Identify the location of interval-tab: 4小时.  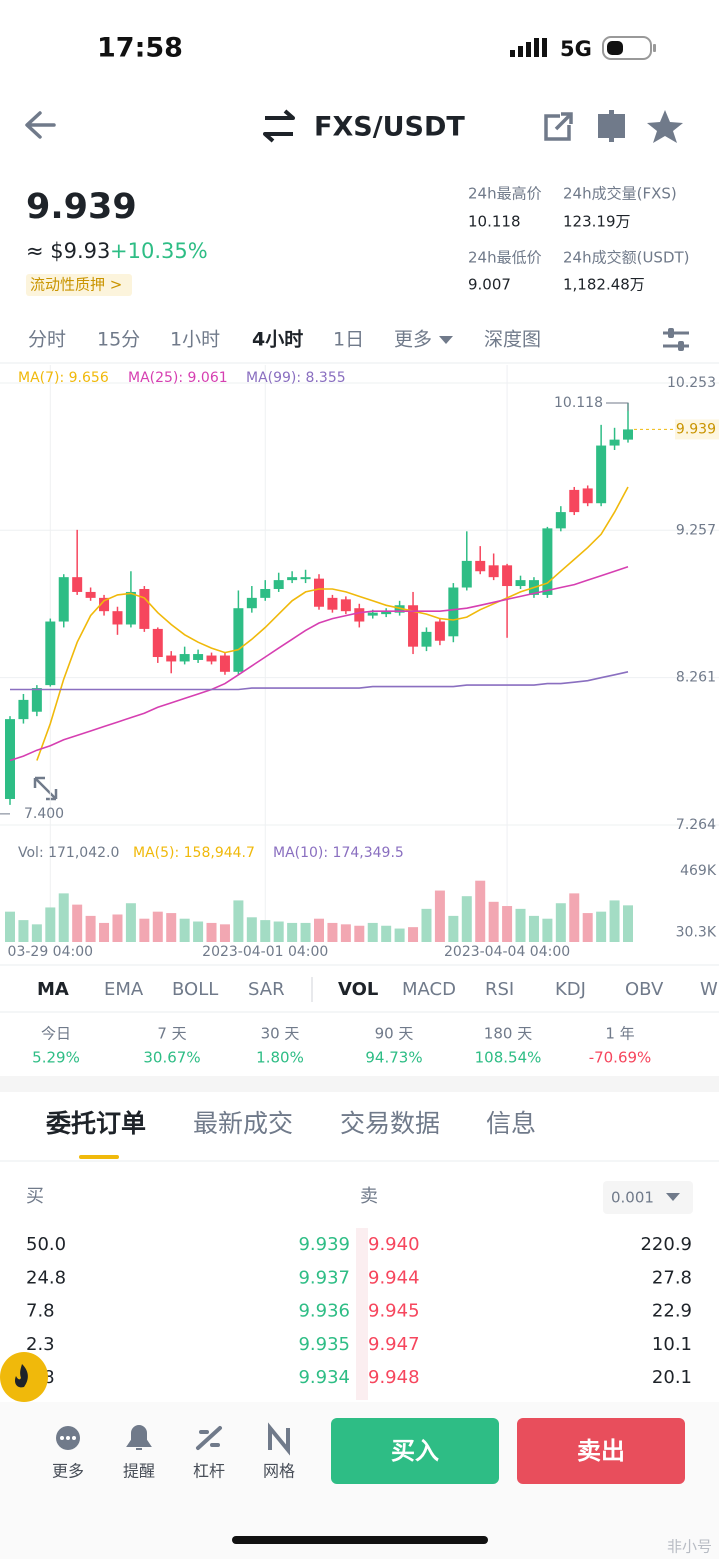
(277, 340).